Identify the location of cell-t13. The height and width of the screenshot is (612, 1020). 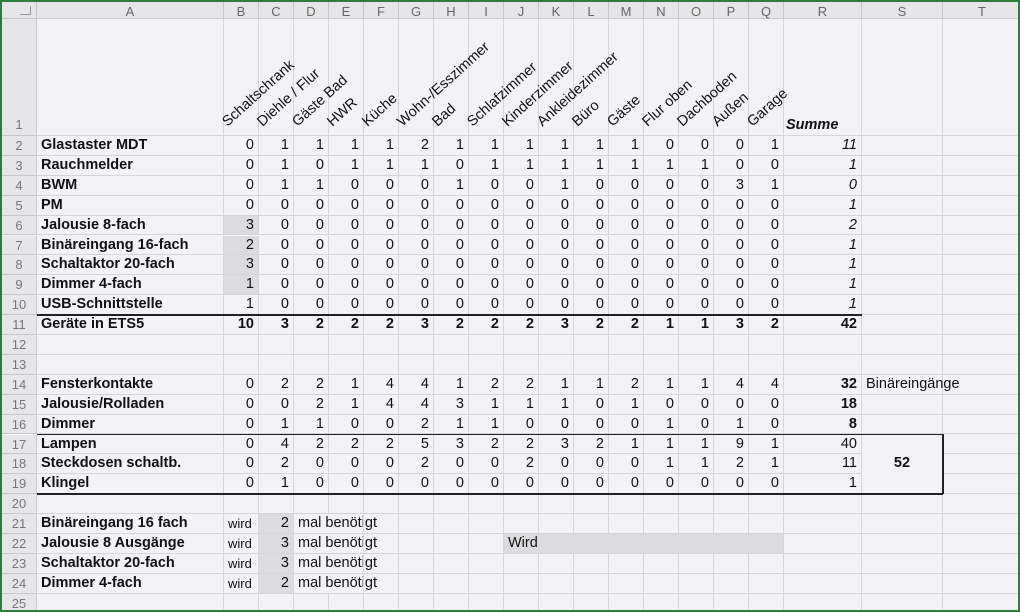
(980, 365).